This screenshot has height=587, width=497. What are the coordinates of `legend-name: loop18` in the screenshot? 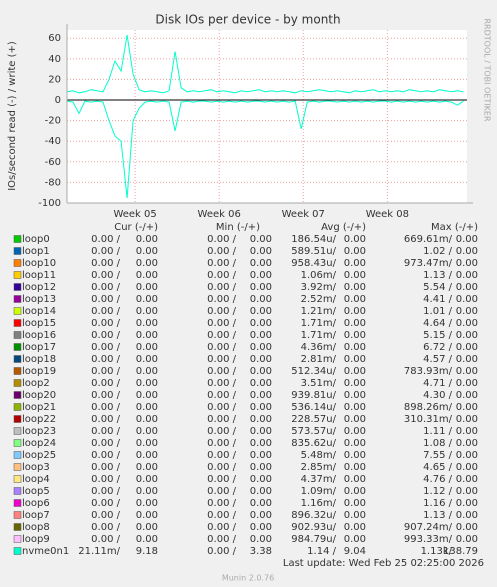 It's located at (39, 359).